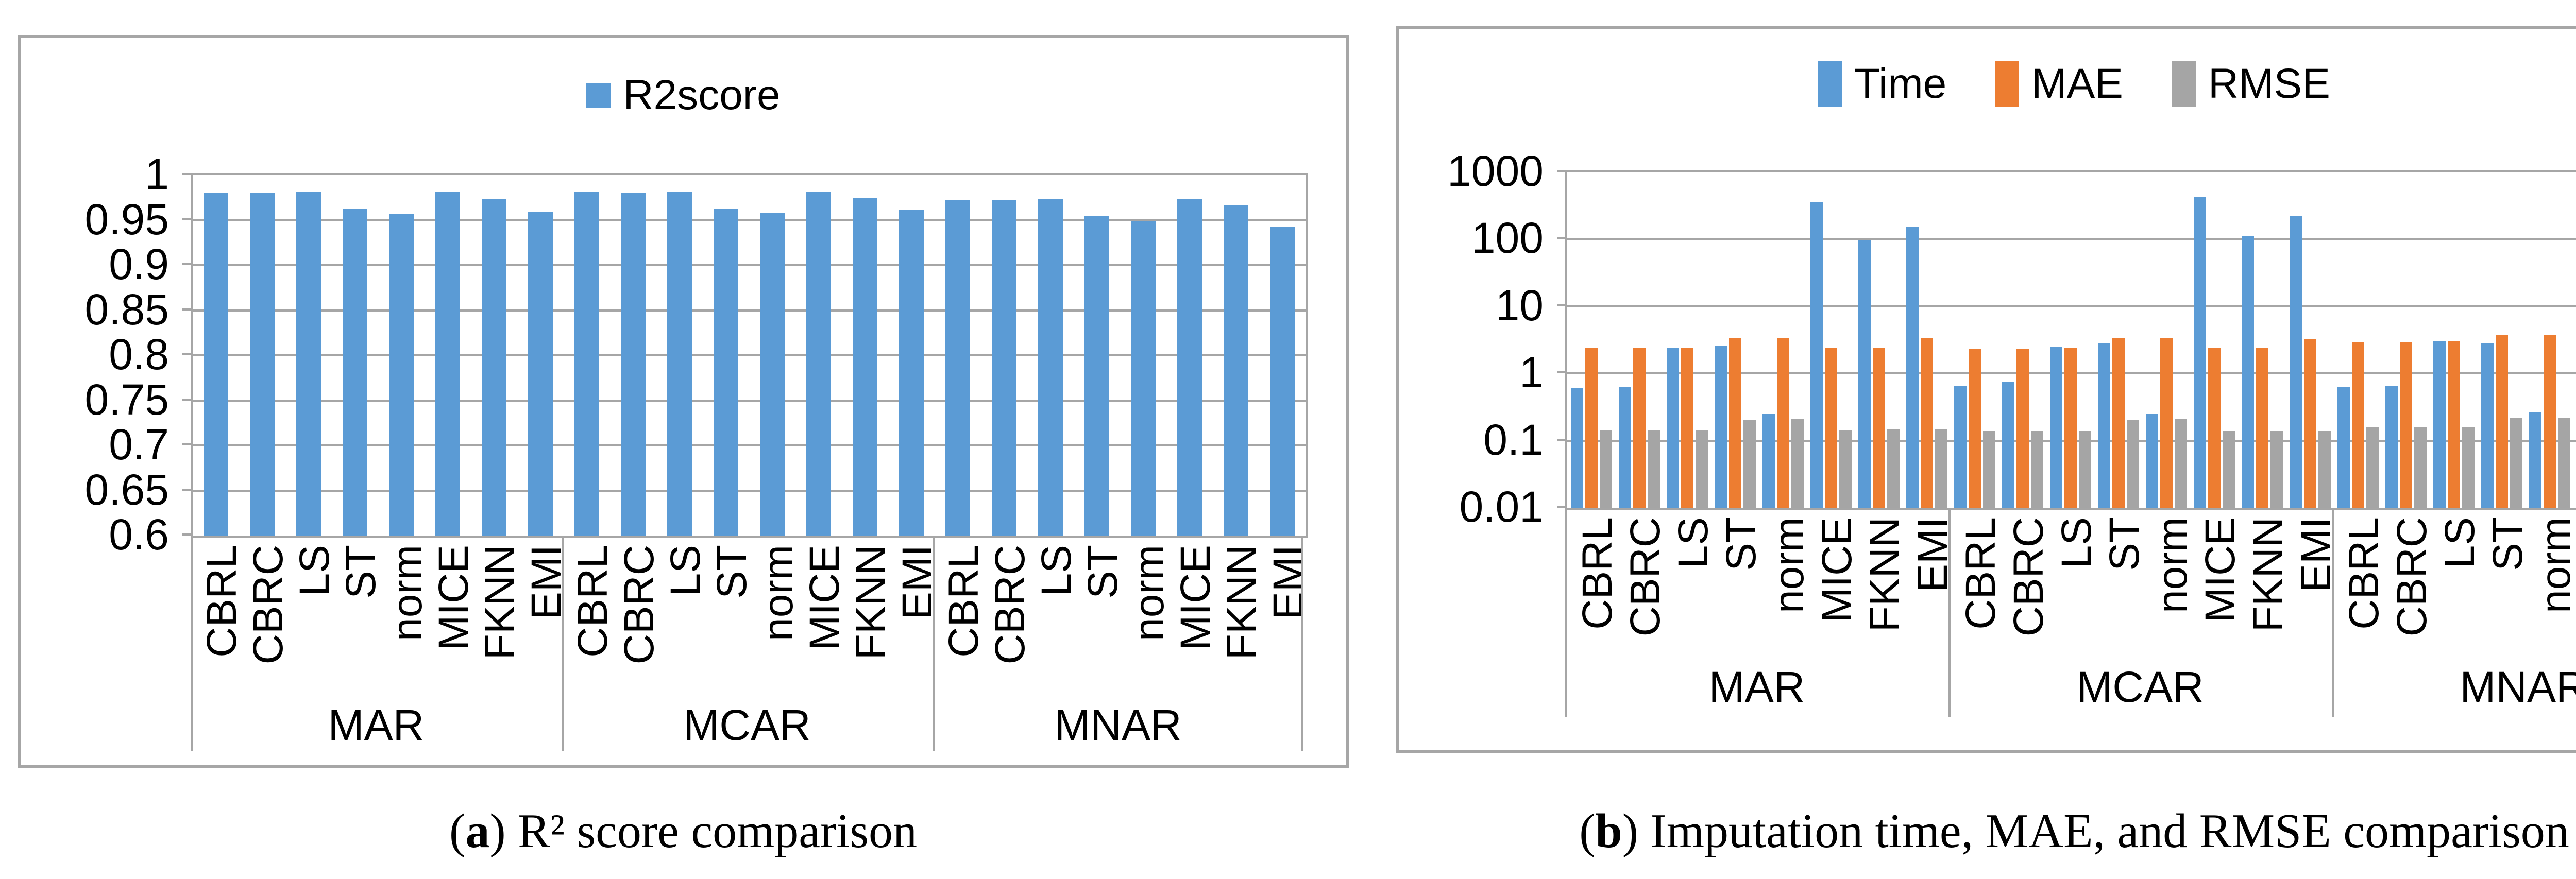 The height and width of the screenshot is (879, 2576). What do you see at coordinates (1749, 464) in the screenshot?
I see `bar-b-rmse-mar-st` at bounding box center [1749, 464].